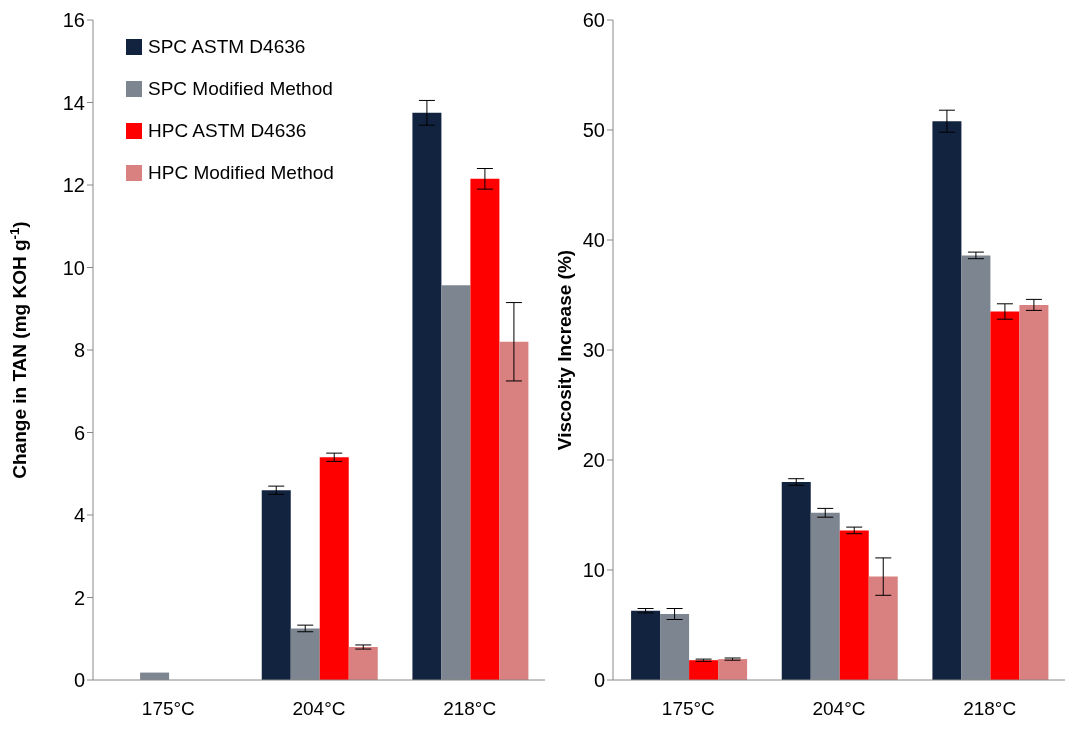 The width and height of the screenshot is (1076, 743). I want to click on y-axis-title: Viscosity Increase (%), so click(564, 350).